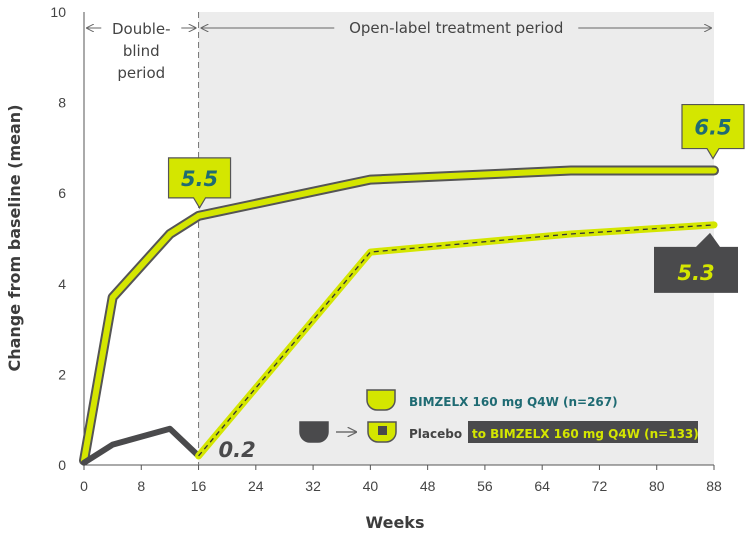 Image resolution: width=750 pixels, height=534 pixels. What do you see at coordinates (141, 445) in the screenshot?
I see `series-line` at bounding box center [141, 445].